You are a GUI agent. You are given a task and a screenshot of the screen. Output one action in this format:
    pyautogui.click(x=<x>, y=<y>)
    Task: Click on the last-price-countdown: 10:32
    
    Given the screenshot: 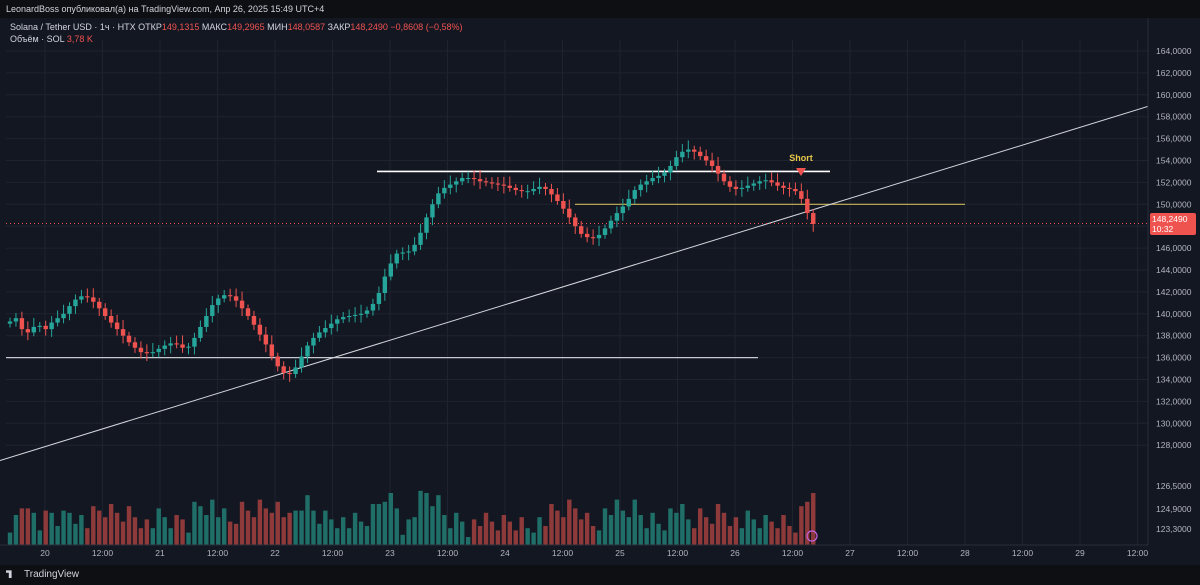 What is the action you would take?
    pyautogui.click(x=1163, y=229)
    